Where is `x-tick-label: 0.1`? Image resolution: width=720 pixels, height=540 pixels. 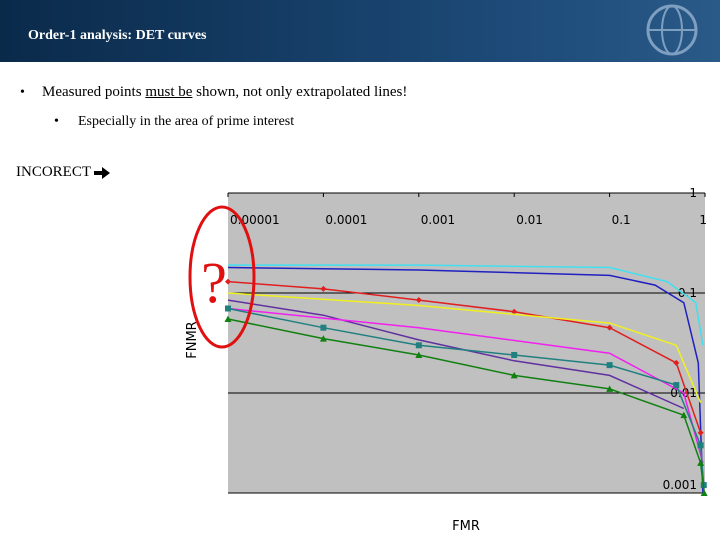
x-tick-label: 0.1 is located at coordinates (621, 220).